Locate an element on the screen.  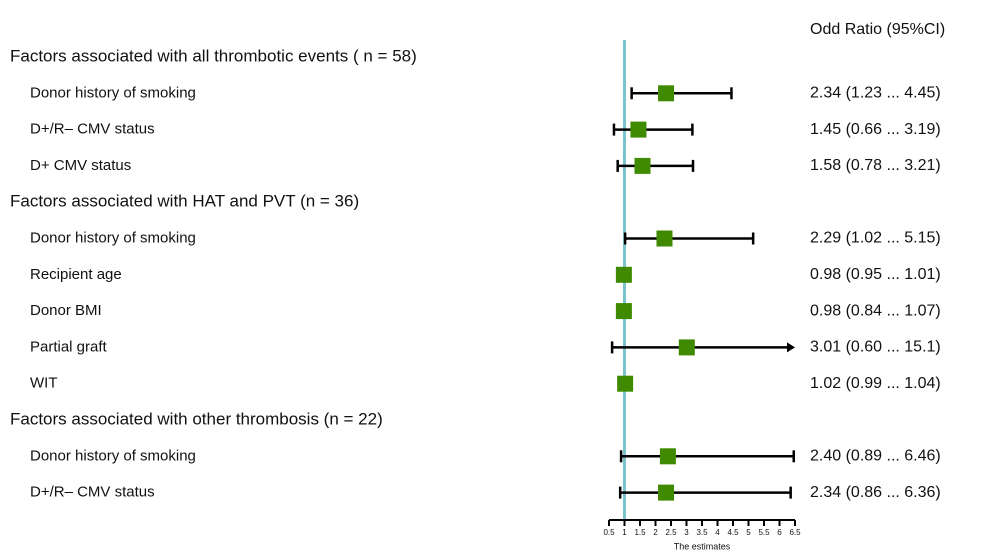
ci-upper-arrow is located at coordinates (791, 347).